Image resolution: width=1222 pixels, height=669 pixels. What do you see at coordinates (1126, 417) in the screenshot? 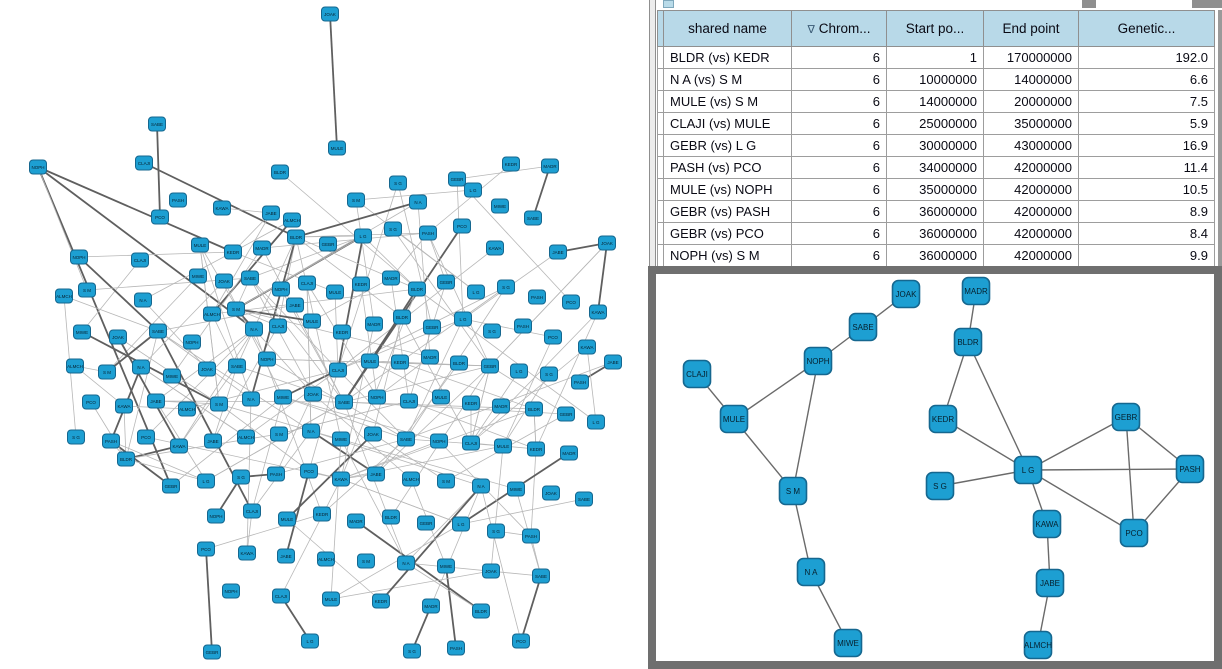
I see `network-node-gebr: GEBR` at bounding box center [1126, 417].